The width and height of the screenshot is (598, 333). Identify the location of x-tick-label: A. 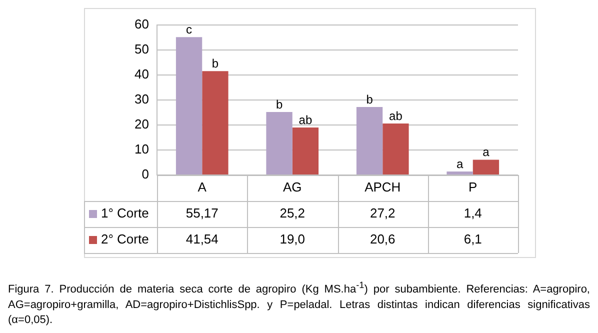
(202, 187).